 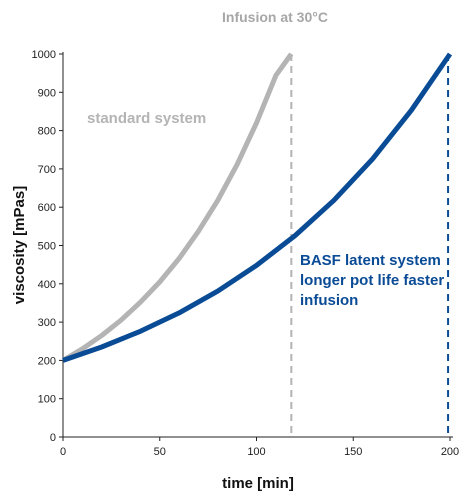 What do you see at coordinates (258, 483) in the screenshot?
I see `x-axis-title: time [min]` at bounding box center [258, 483].